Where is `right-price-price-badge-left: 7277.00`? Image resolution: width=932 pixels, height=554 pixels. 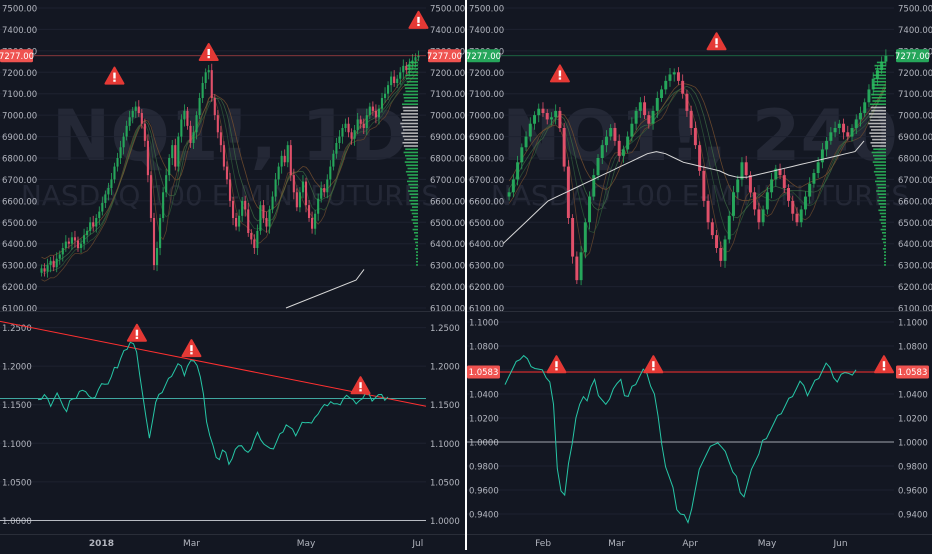
right-price-price-badge-left: 7277.00 is located at coordinates (483, 57).